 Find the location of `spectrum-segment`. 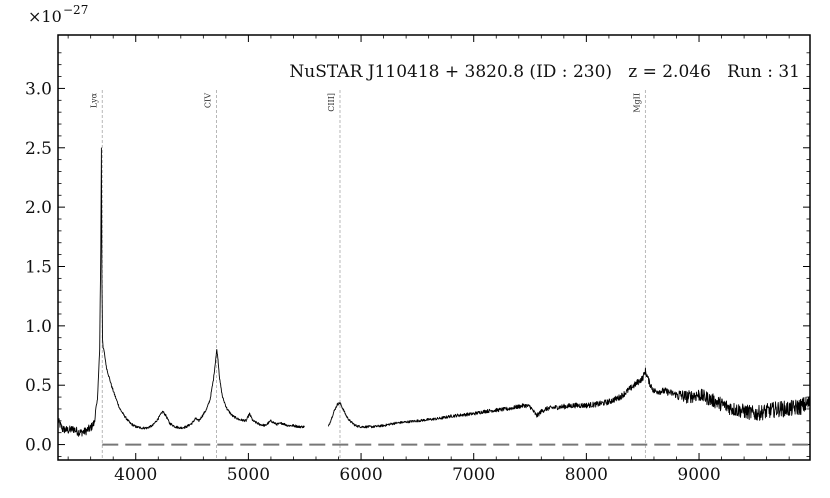

spectrum-segment is located at coordinates (569, 398).